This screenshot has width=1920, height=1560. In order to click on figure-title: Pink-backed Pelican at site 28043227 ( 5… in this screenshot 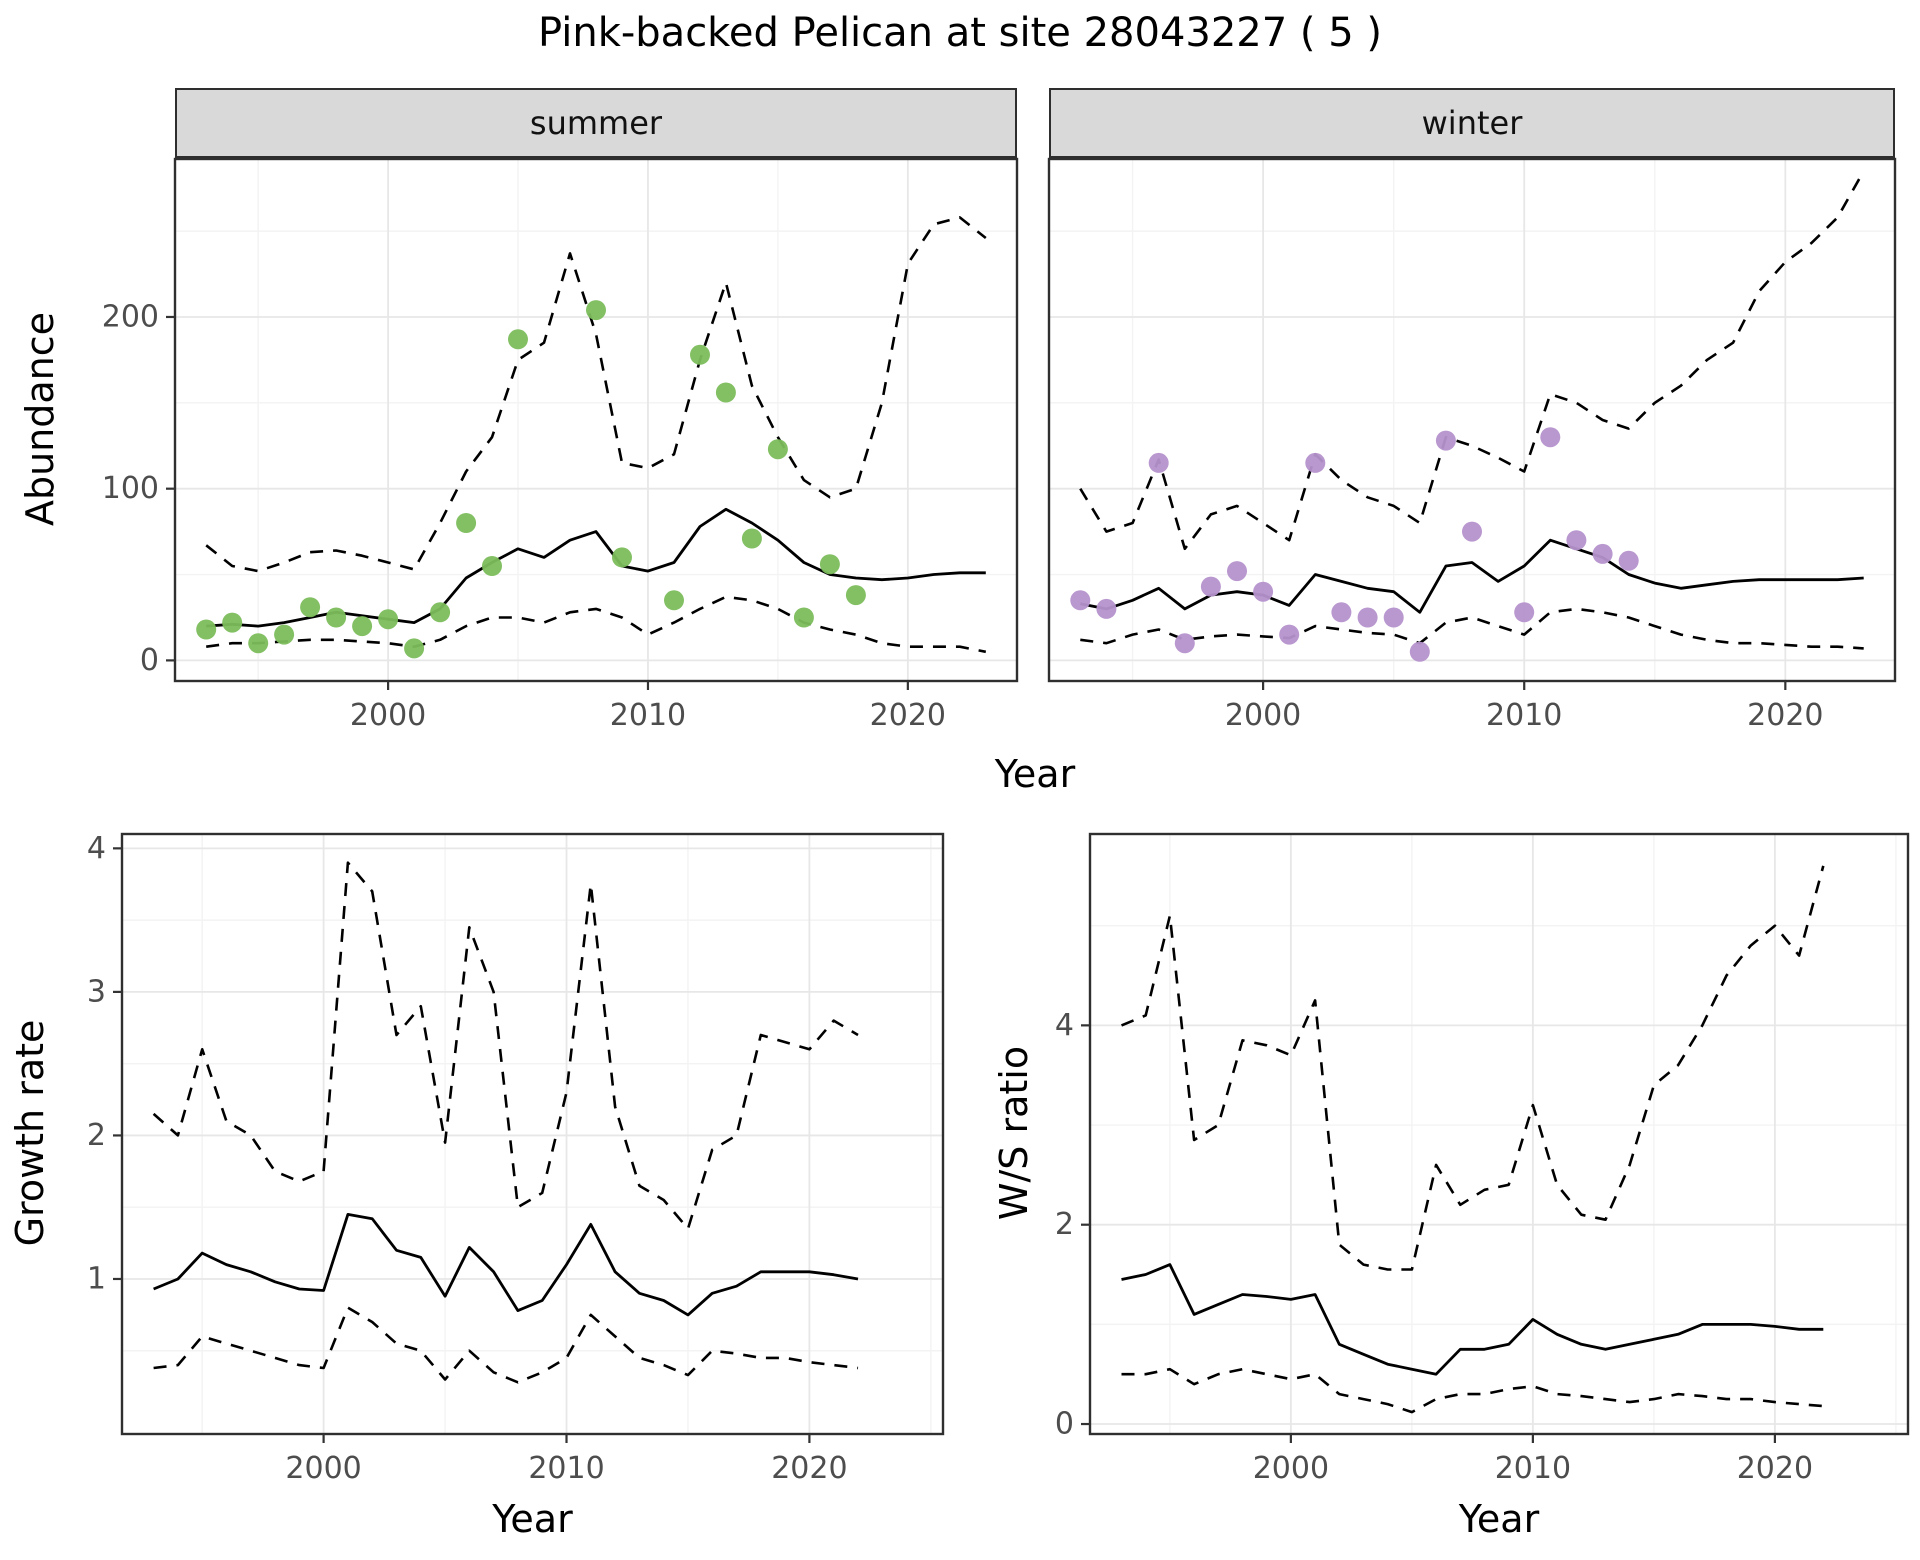, I will do `click(960, 33)`.